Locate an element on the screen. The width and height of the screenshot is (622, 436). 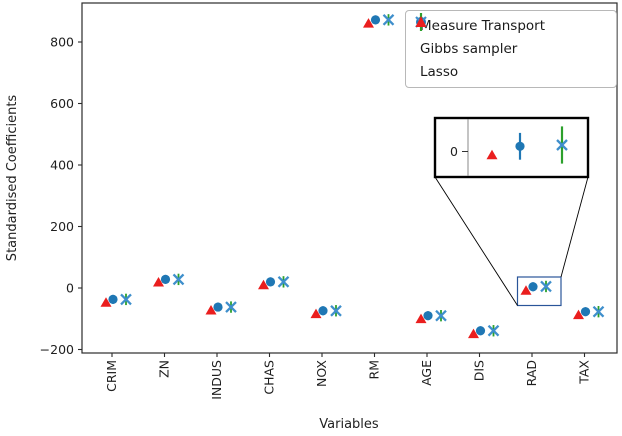
legend-label: Lasso is located at coordinates (439, 71).